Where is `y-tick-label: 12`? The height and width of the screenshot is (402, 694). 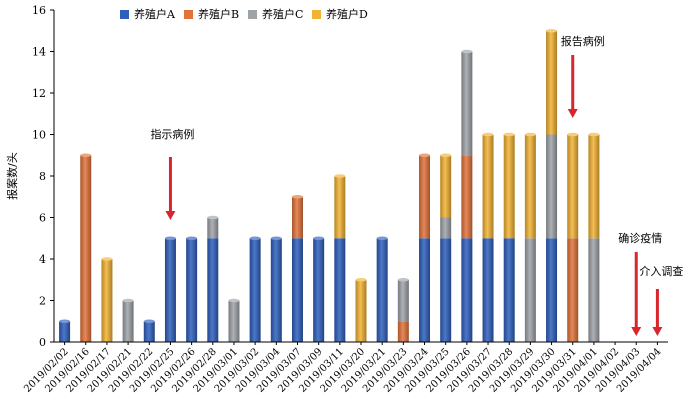 y-tick-label: 12 is located at coordinates (39, 93).